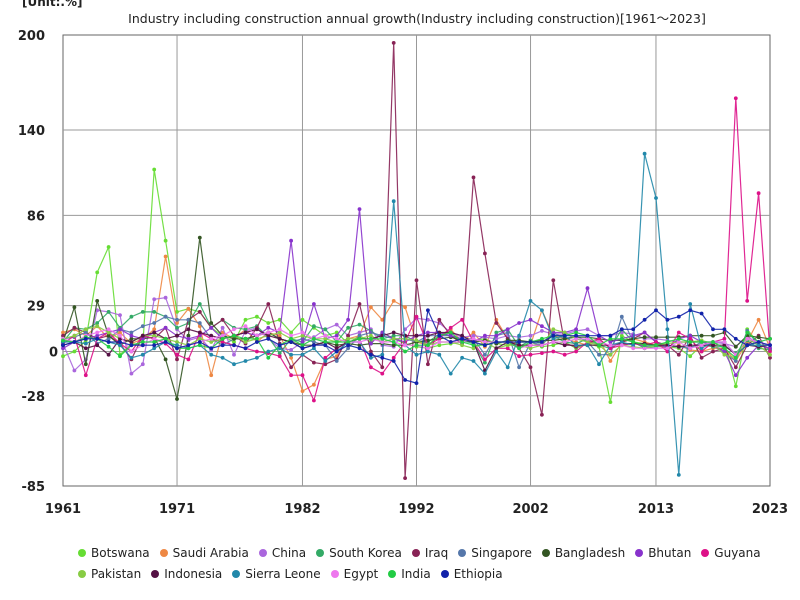 The height and width of the screenshot is (600, 800). Describe the element at coordinates (186, 574) in the screenshot. I see `legend-item: Indonesia` at that location.